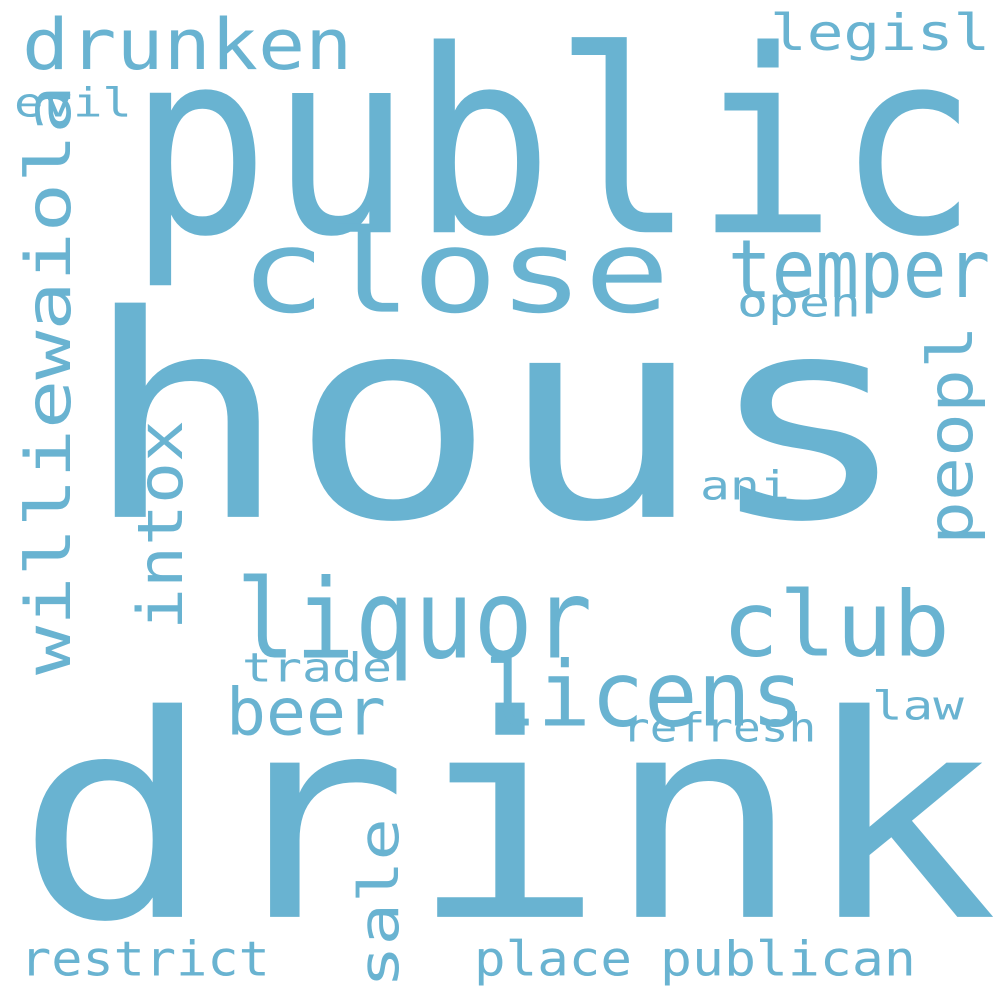 This screenshot has height=1000, width=1000. What do you see at coordinates (644, 694) in the screenshot?
I see `word-licens: licens` at bounding box center [644, 694].